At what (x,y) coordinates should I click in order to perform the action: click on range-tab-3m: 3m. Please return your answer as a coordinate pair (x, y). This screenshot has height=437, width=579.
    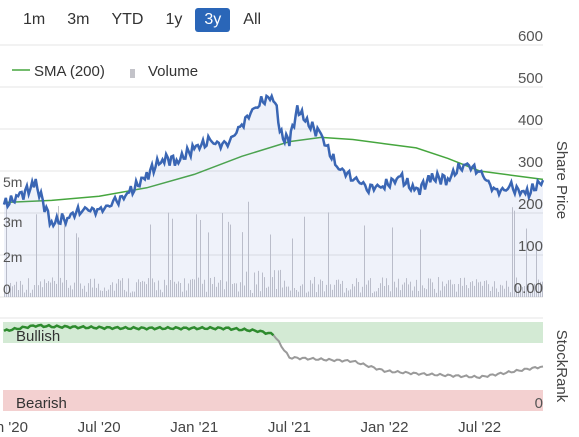
    Looking at the image, I should click on (78, 19).